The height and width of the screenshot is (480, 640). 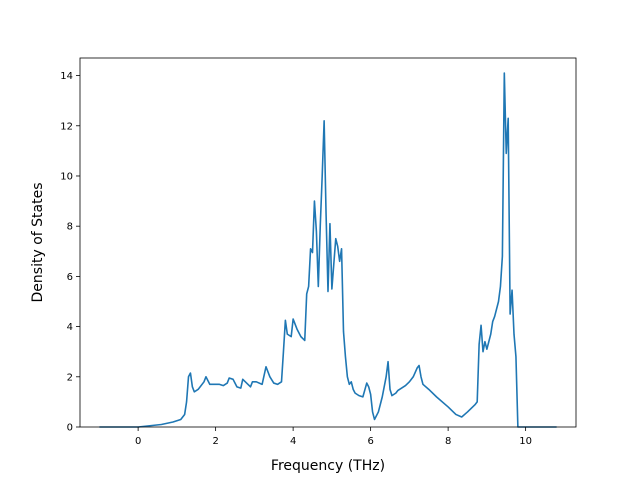 I want to click on x-tick-label: 8, so click(x=448, y=441).